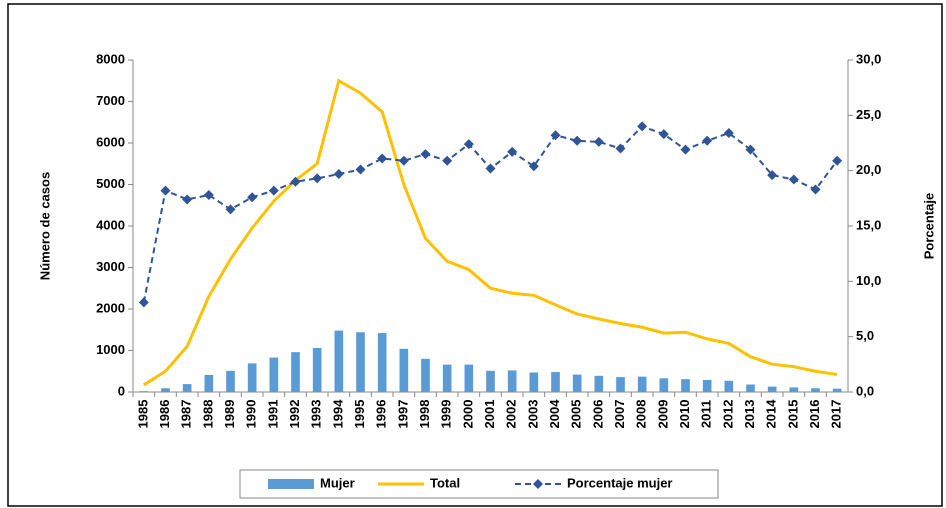 This screenshot has height=508, width=946. I want to click on x-tick-label: 2016, so click(814, 414).